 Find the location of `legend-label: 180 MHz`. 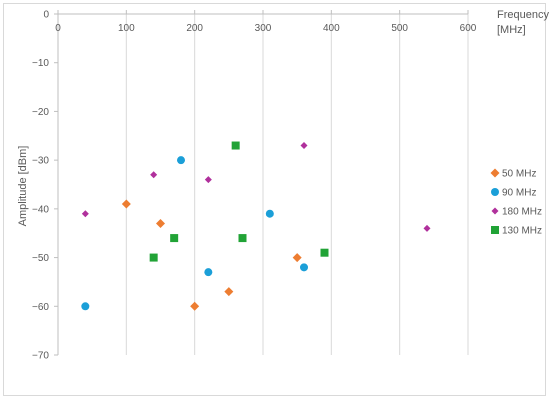

legend-label: 180 MHz is located at coordinates (522, 212).